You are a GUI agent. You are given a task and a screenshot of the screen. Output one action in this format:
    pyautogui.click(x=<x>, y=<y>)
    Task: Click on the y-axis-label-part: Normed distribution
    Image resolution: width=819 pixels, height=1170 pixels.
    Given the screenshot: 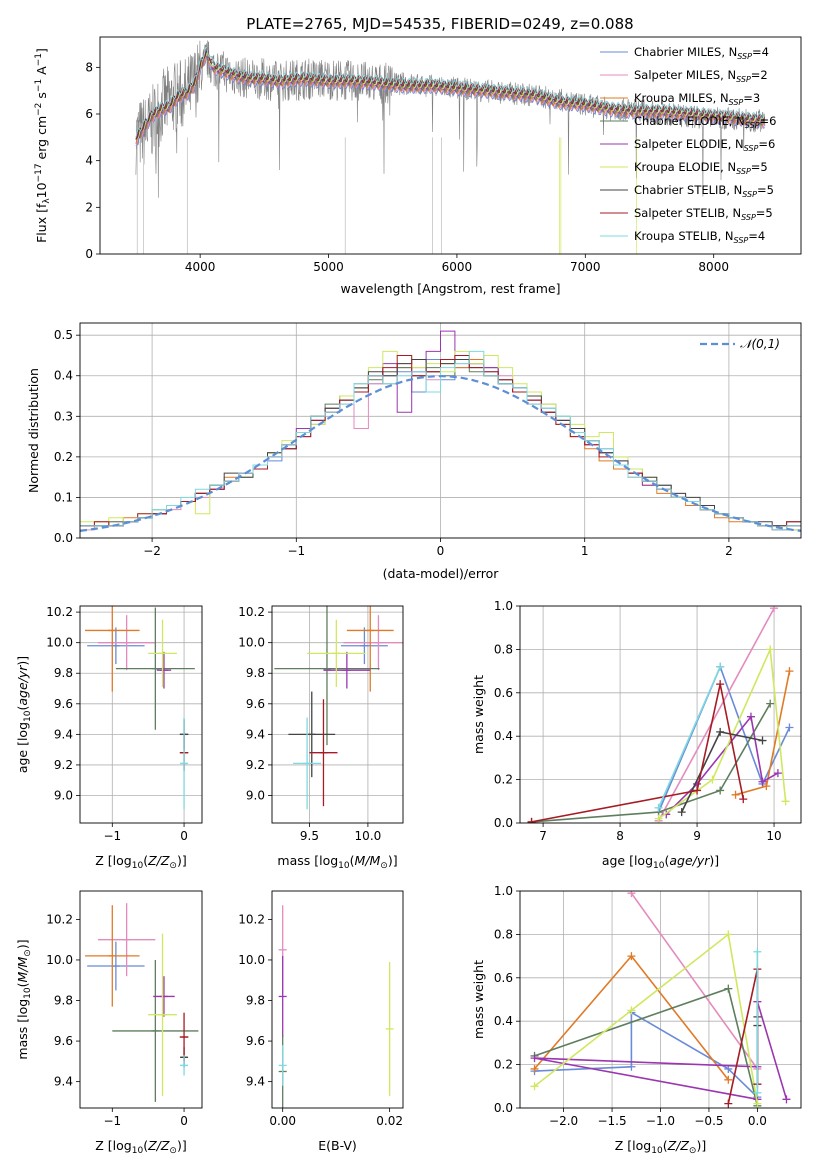 What is the action you would take?
    pyautogui.click(x=33, y=430)
    